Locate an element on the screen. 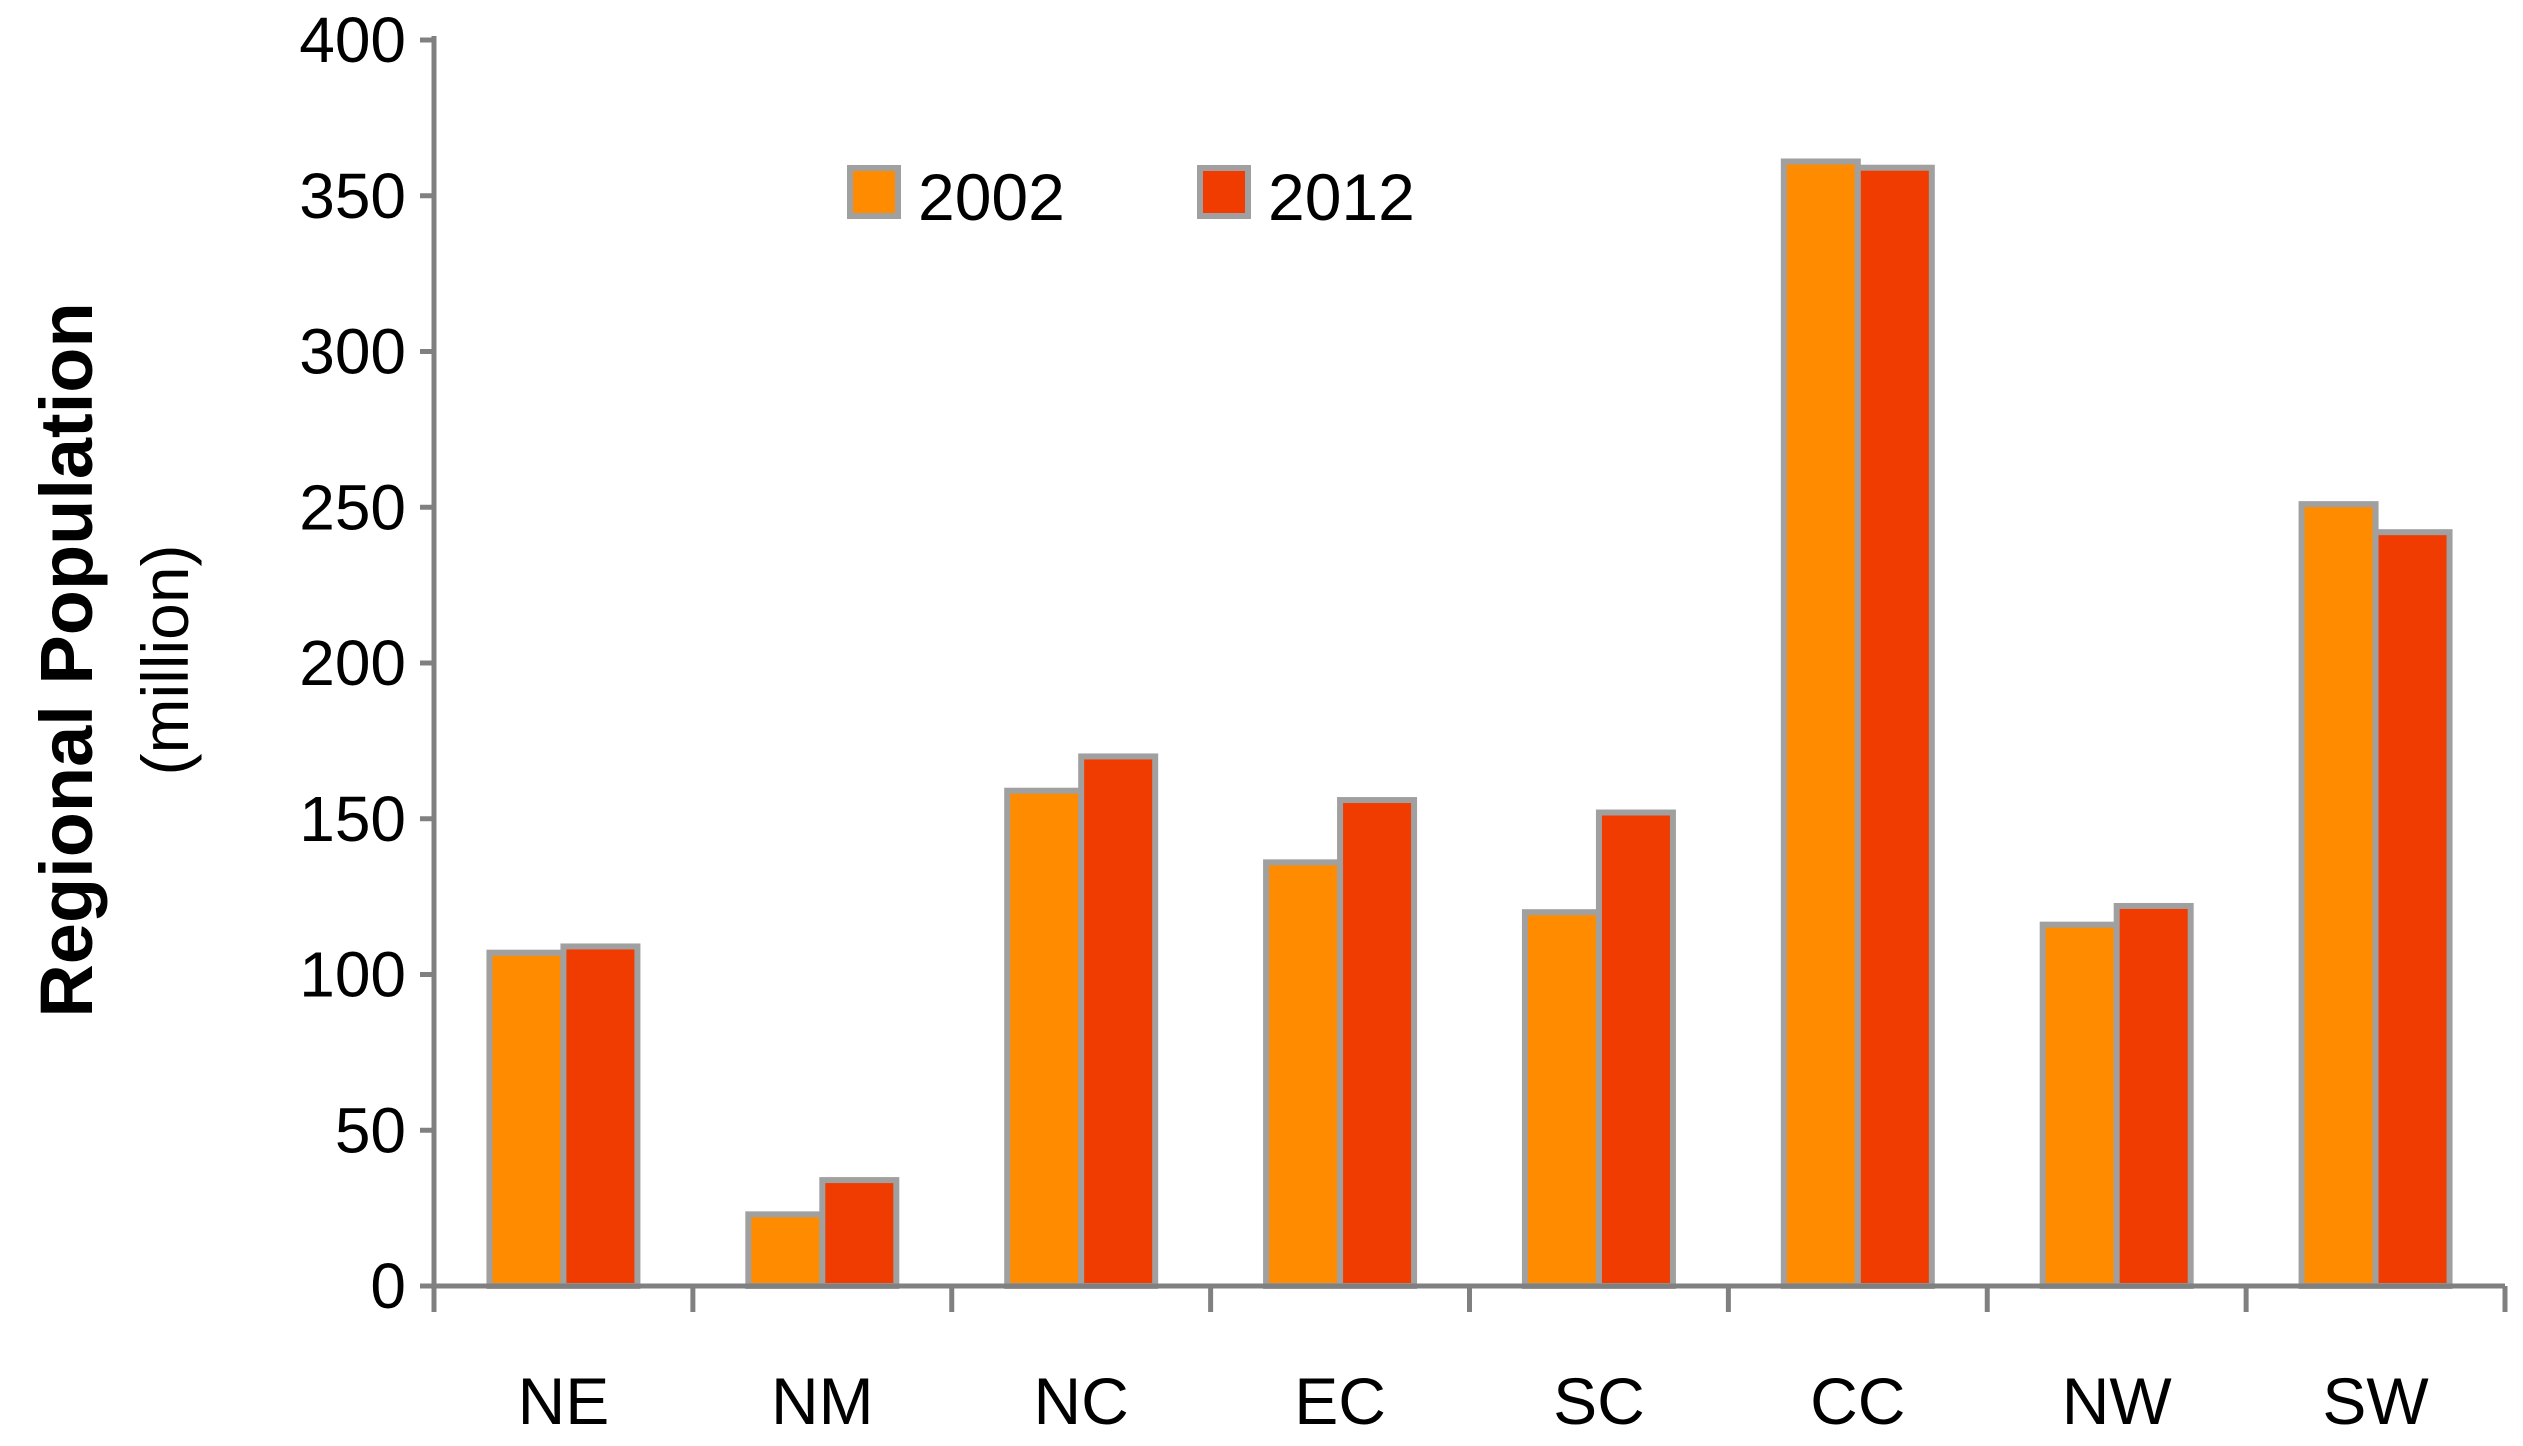 Image resolution: width=2523 pixels, height=1446 pixels. legend-swatch-2002 is located at coordinates (874, 192).